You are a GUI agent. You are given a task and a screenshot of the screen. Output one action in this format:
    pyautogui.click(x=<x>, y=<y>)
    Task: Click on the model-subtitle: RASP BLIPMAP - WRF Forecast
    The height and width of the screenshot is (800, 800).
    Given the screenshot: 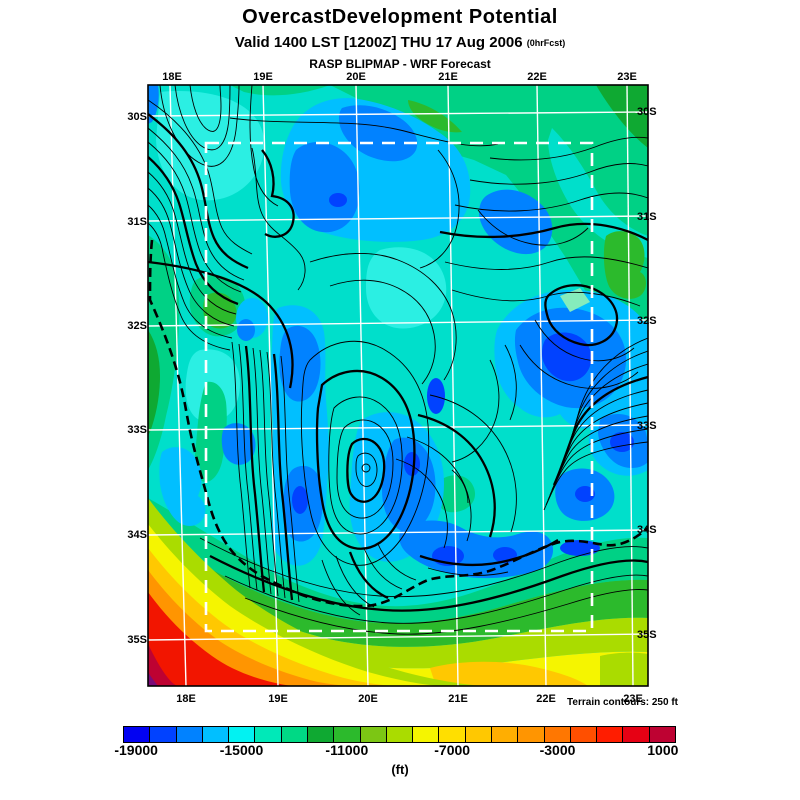 What is the action you would take?
    pyautogui.click(x=400, y=64)
    